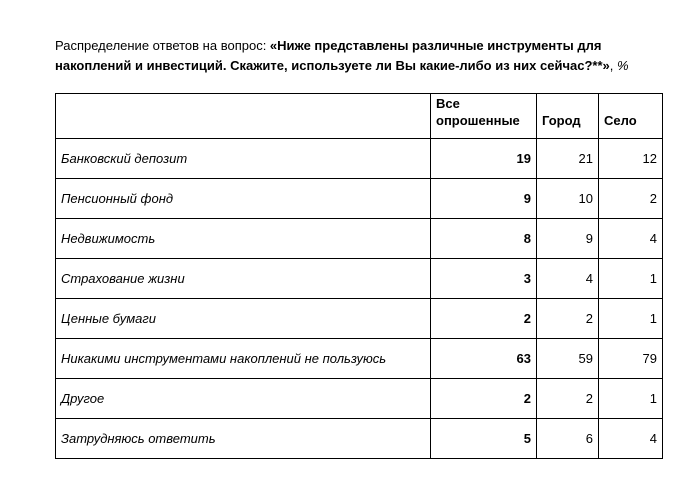 Image resolution: width=698 pixels, height=500 pixels. I want to click on table-header-row: Все опрошенные Город Село, so click(359, 116).